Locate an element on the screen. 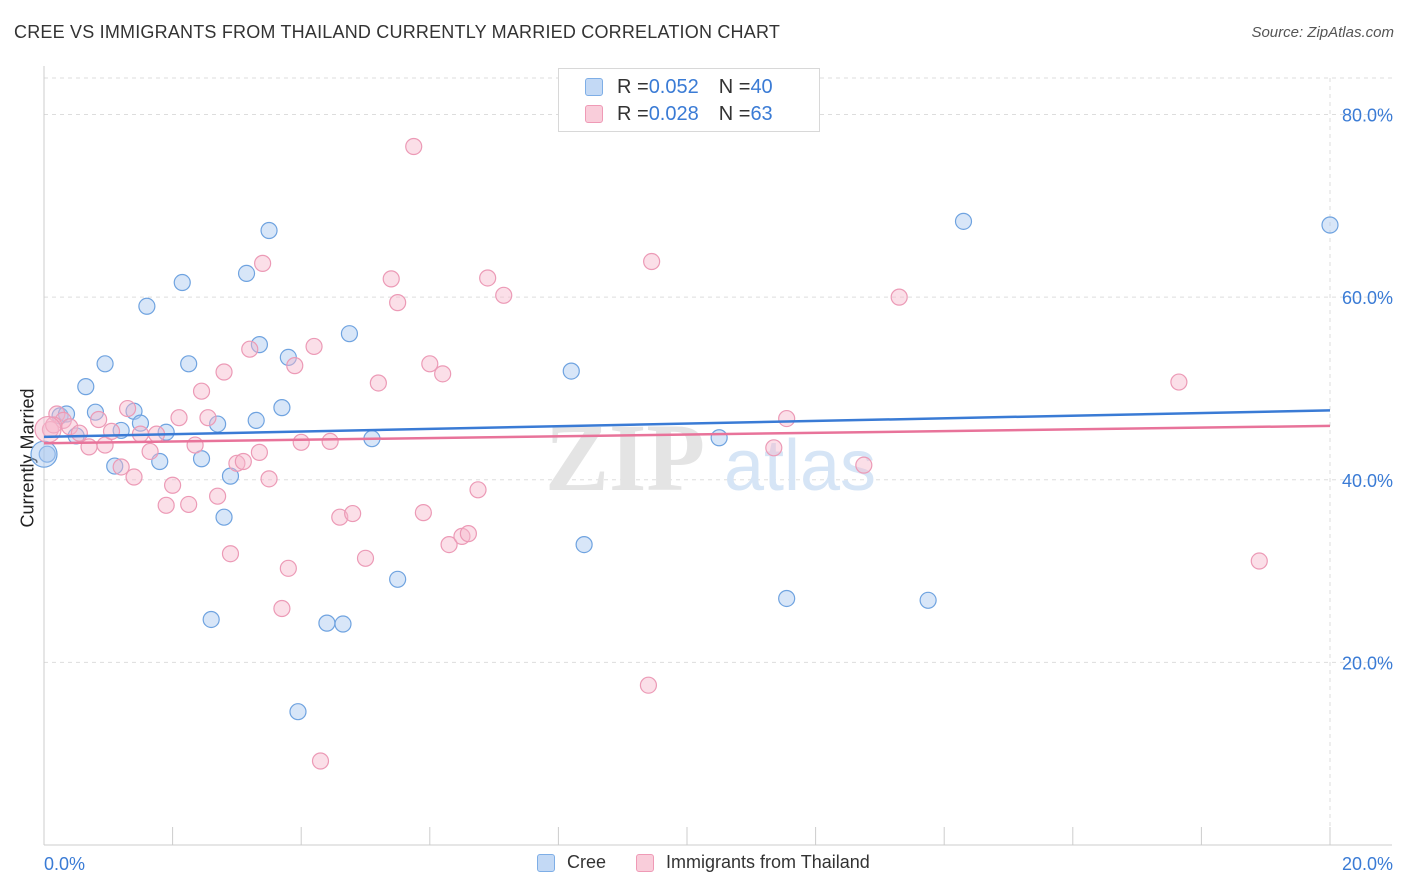 This screenshot has height=892, width=1406. x-tick-label: 20.0% is located at coordinates (1367, 864).